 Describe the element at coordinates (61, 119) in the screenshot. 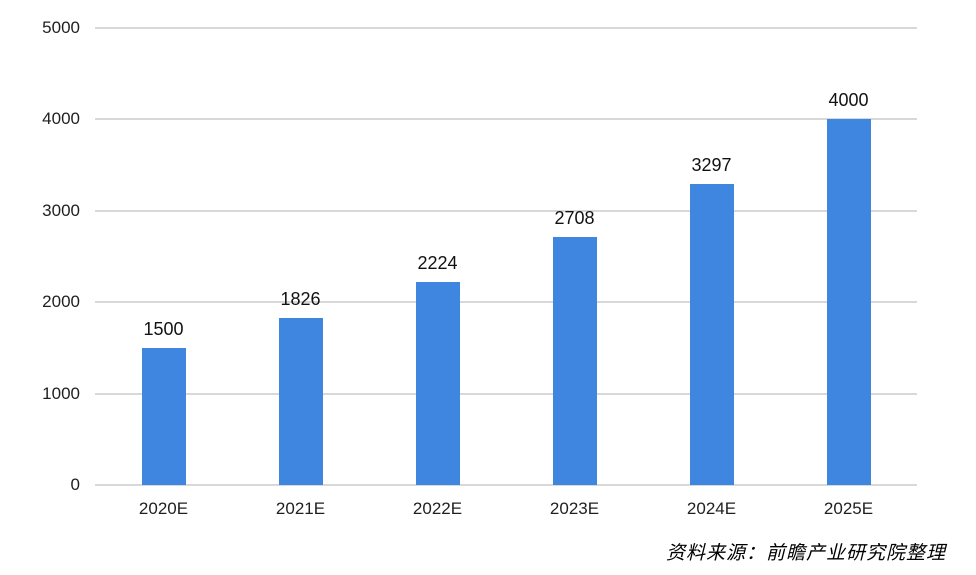

I see `y-axis-tick-label: 4000` at that location.